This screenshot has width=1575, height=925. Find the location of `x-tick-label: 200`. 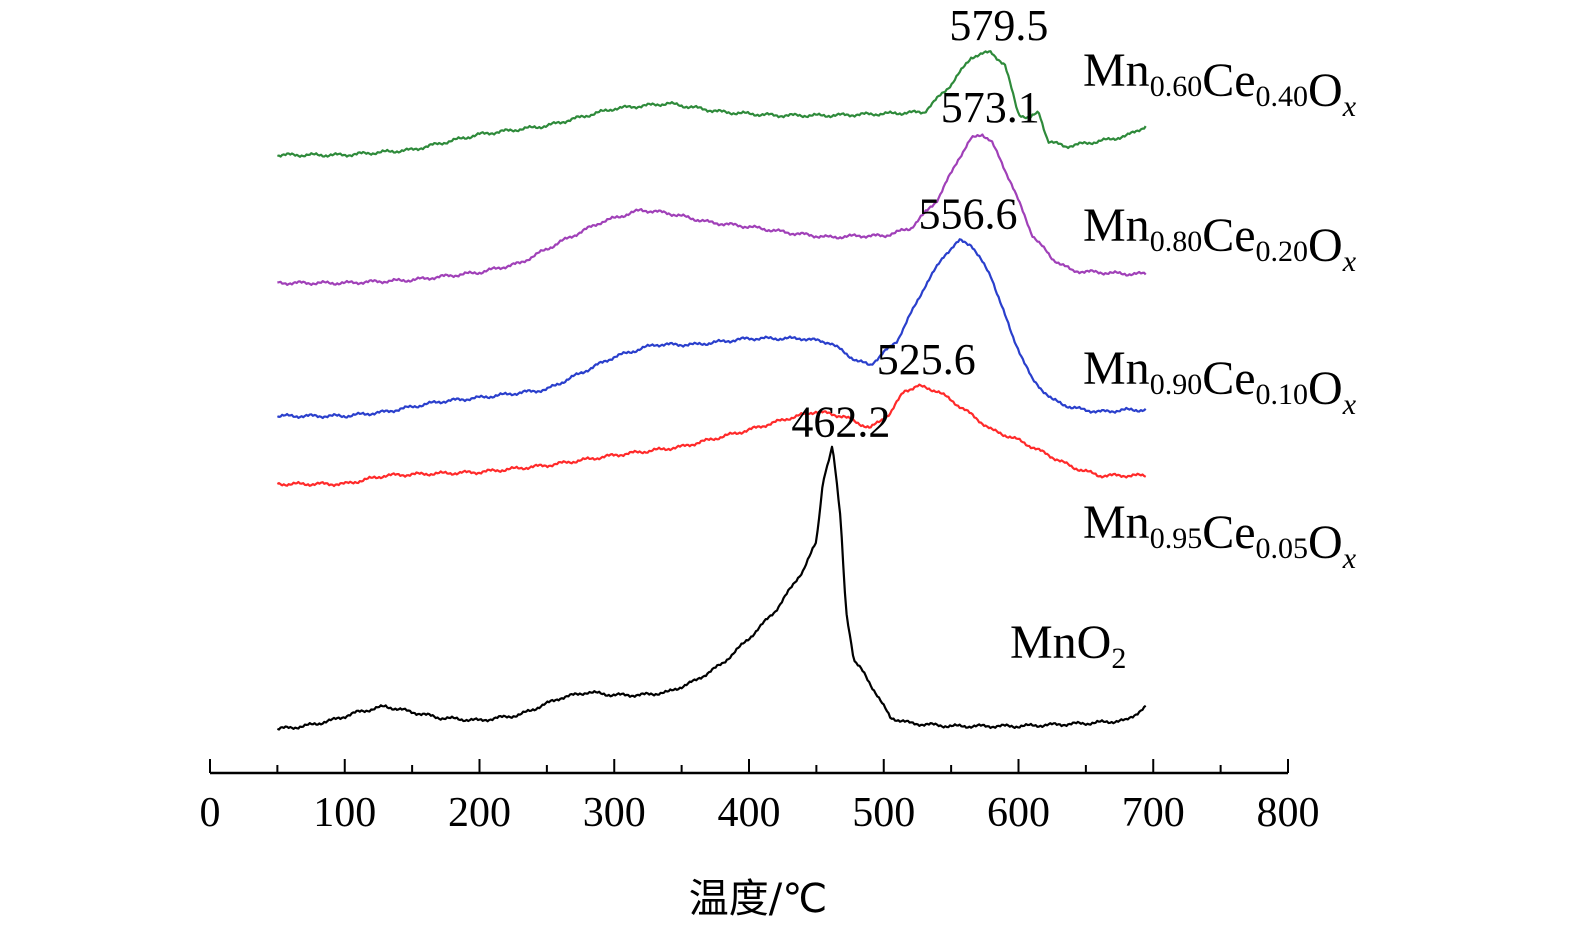

x-tick-label: 200 is located at coordinates (479, 813).